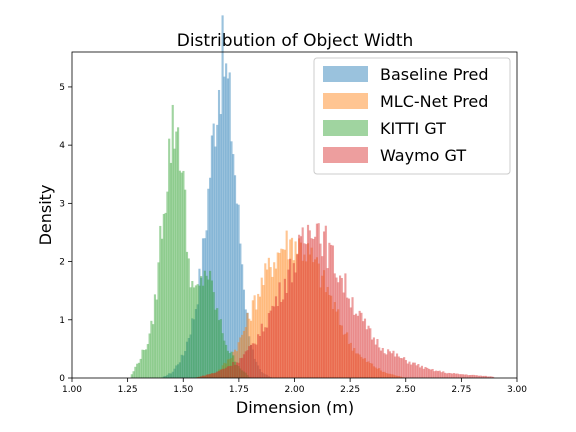  Describe the element at coordinates (62, 204) in the screenshot. I see `y-tick-label: 3` at that location.